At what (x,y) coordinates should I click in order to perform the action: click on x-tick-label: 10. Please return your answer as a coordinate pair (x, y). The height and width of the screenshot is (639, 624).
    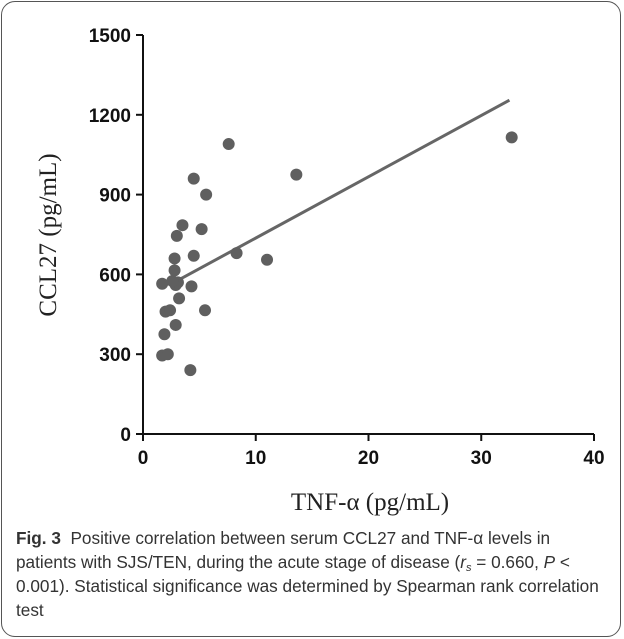
    Looking at the image, I should click on (255, 458).